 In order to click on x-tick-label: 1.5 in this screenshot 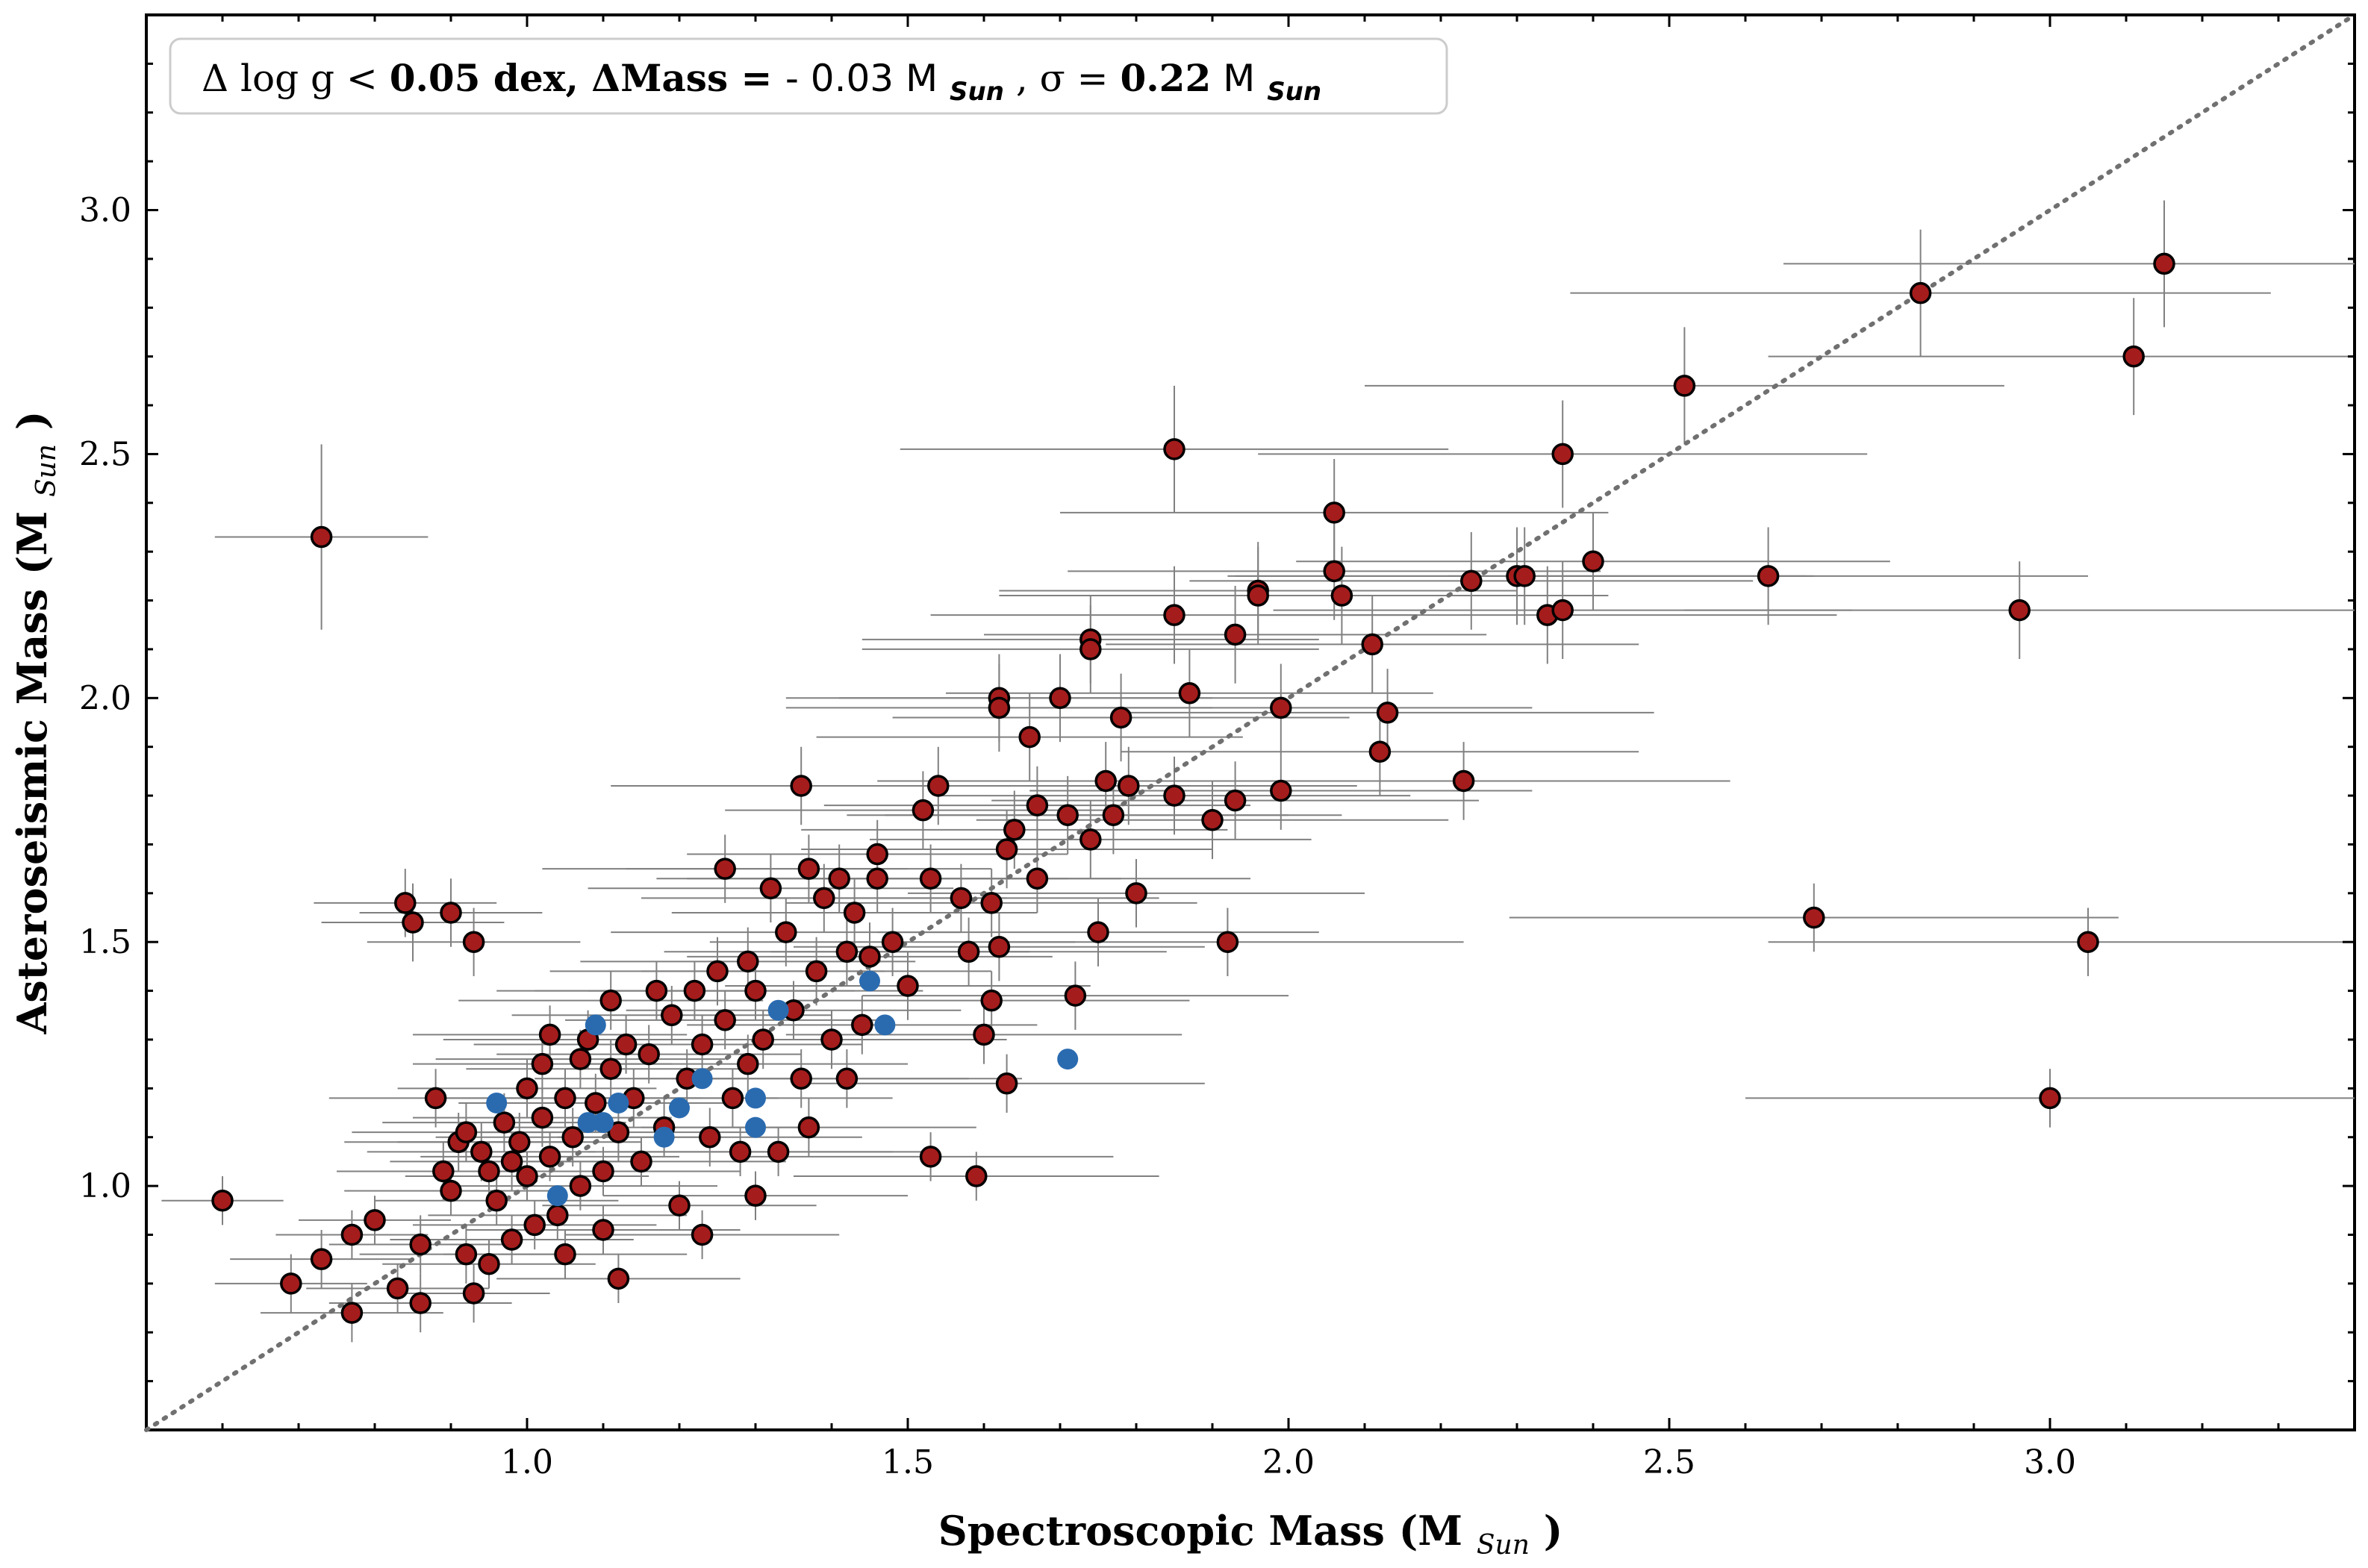, I will do `click(908, 1462)`.